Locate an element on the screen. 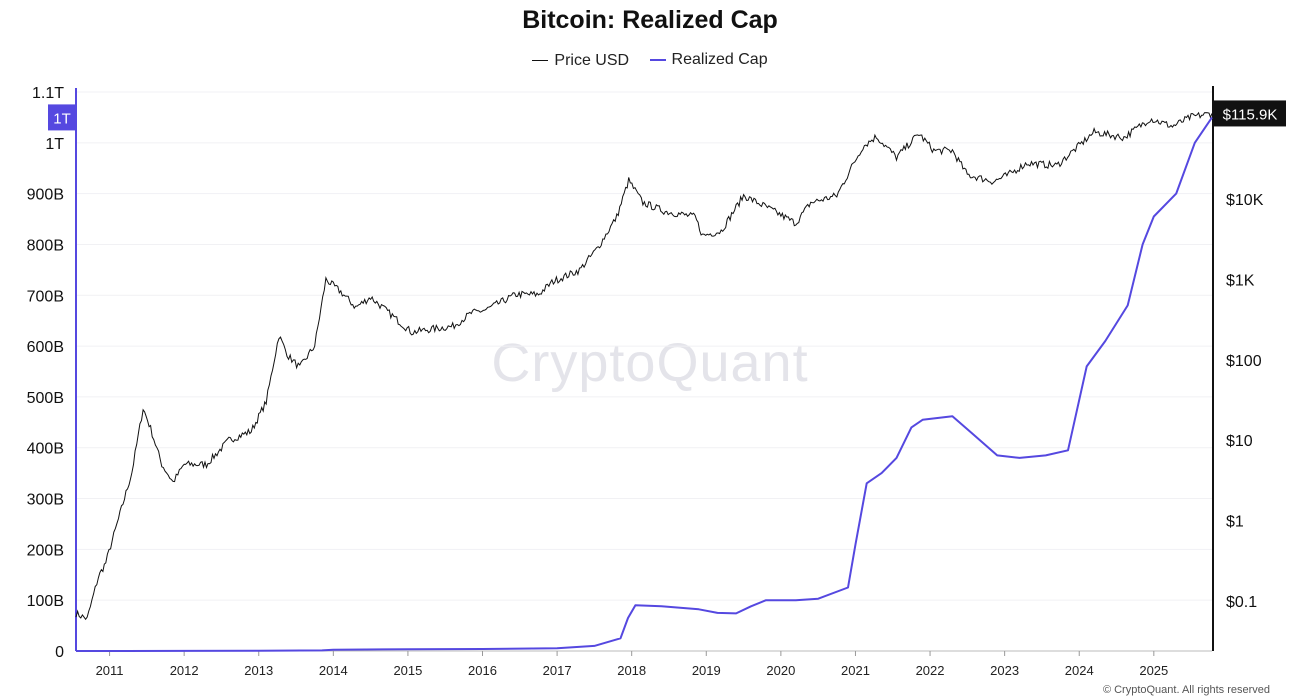 The height and width of the screenshot is (700, 1300). right-tick-label: $10 is located at coordinates (1239, 441).